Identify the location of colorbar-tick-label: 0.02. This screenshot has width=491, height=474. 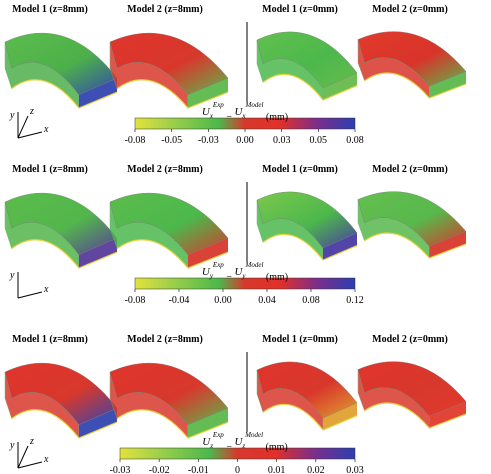
(316, 469).